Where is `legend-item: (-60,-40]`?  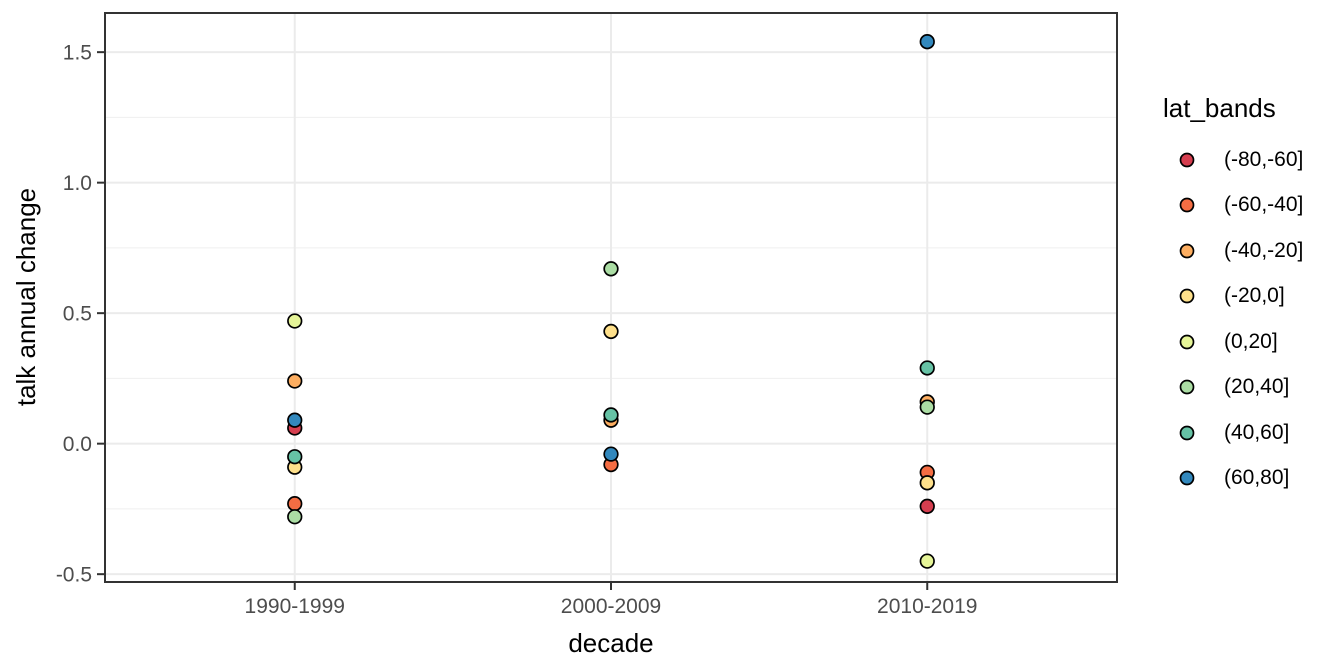 legend-item: (-60,-40] is located at coordinates (1240, 206).